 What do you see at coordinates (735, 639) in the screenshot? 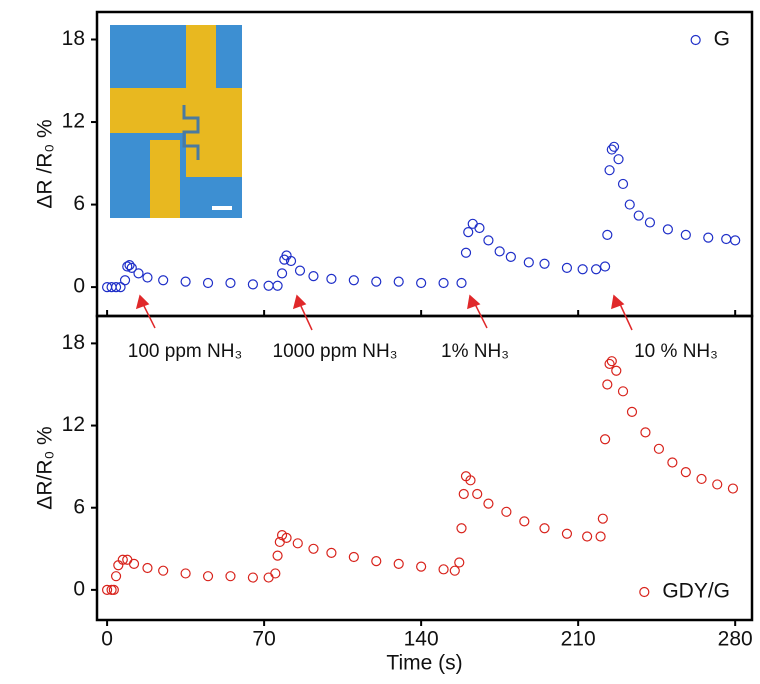
I see `x-tick-label: 280` at bounding box center [735, 639].